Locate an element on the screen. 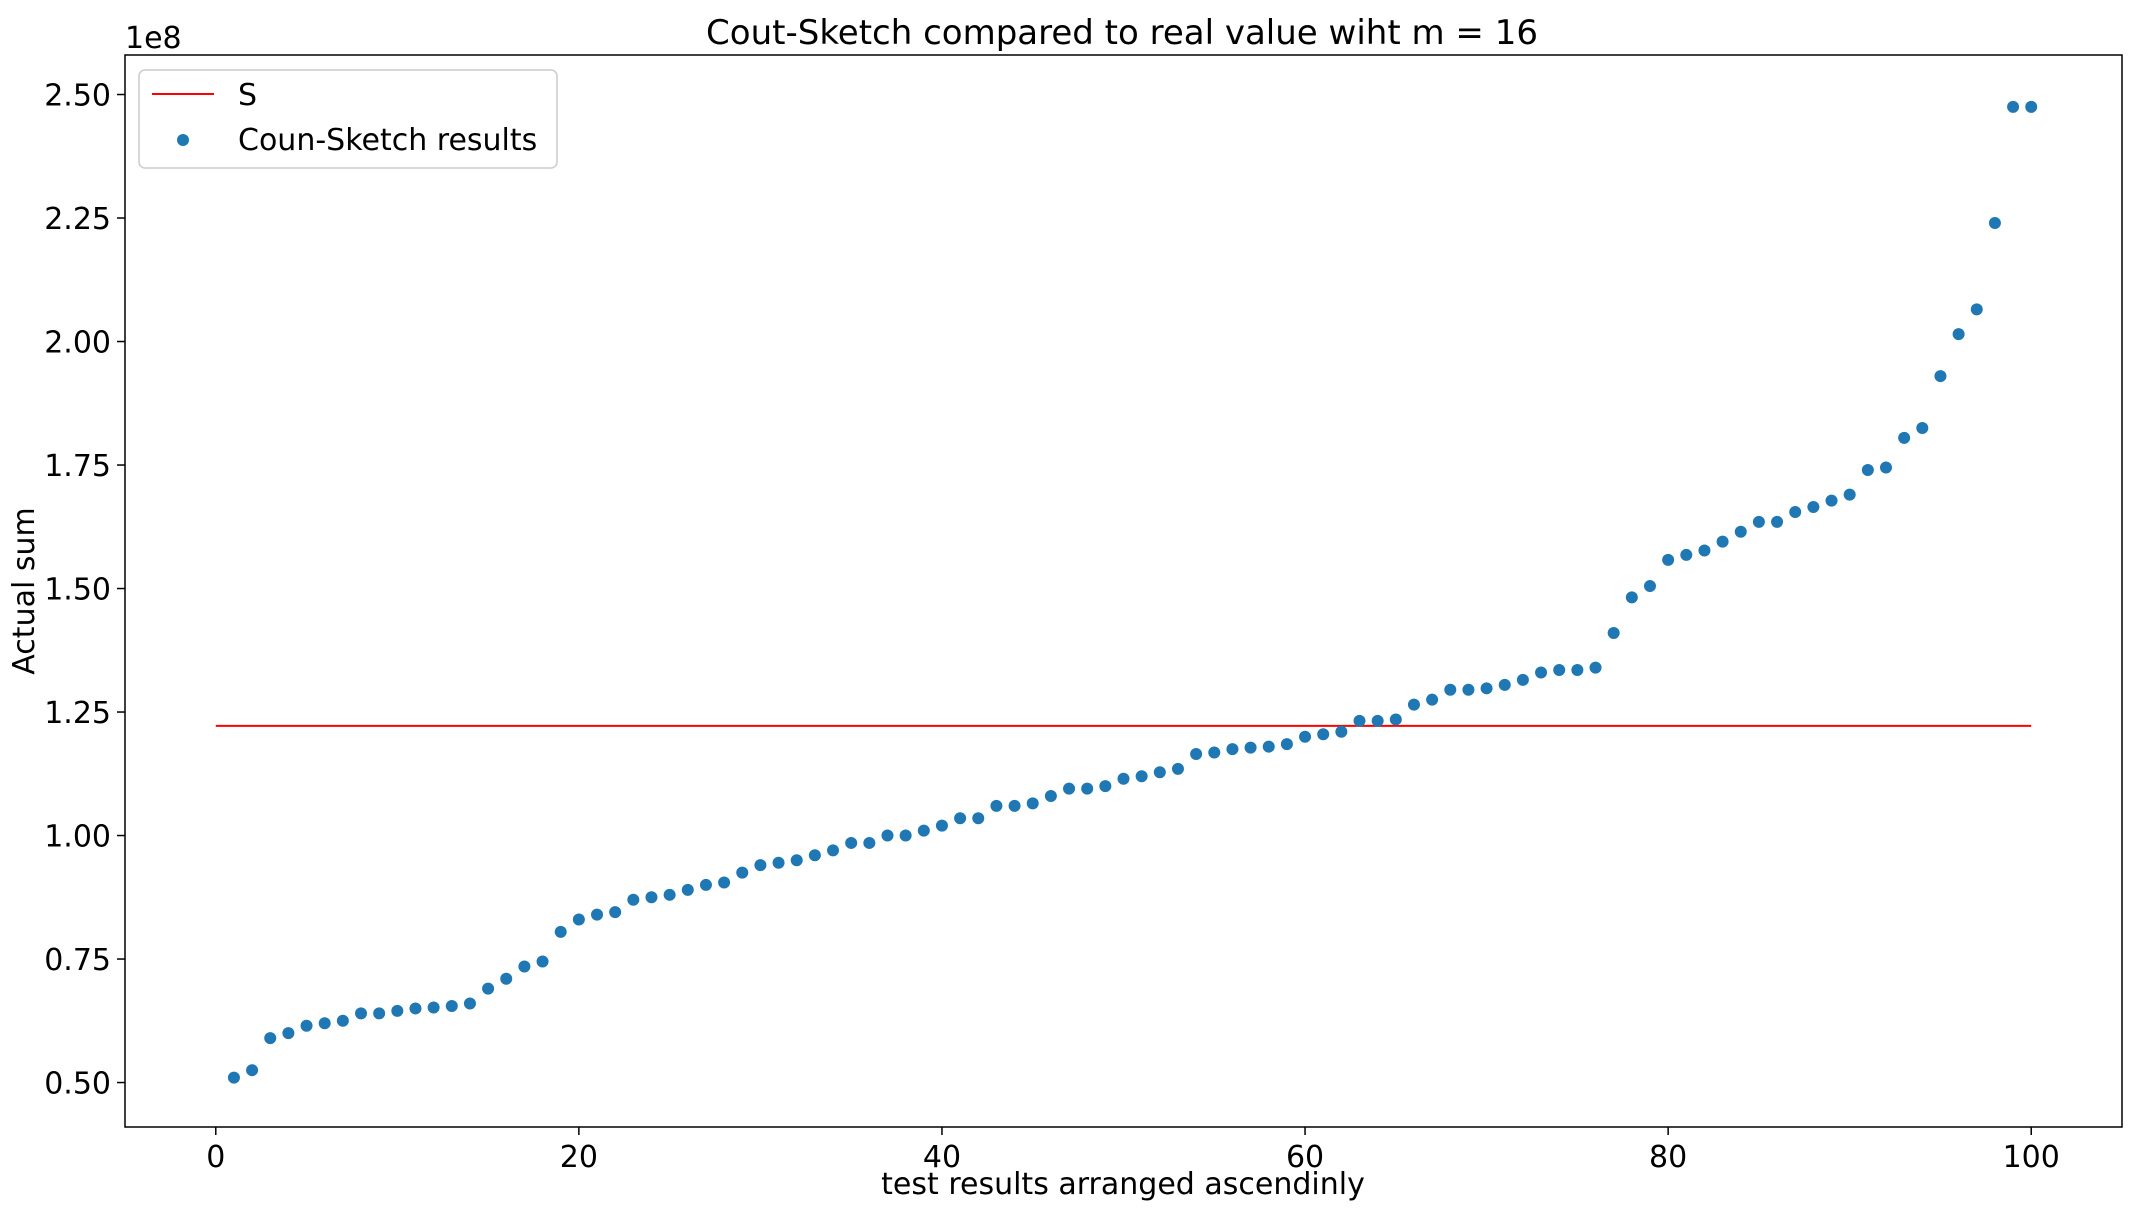 The width and height of the screenshot is (2137, 1212). x-tick-label: 80 is located at coordinates (1668, 1157).